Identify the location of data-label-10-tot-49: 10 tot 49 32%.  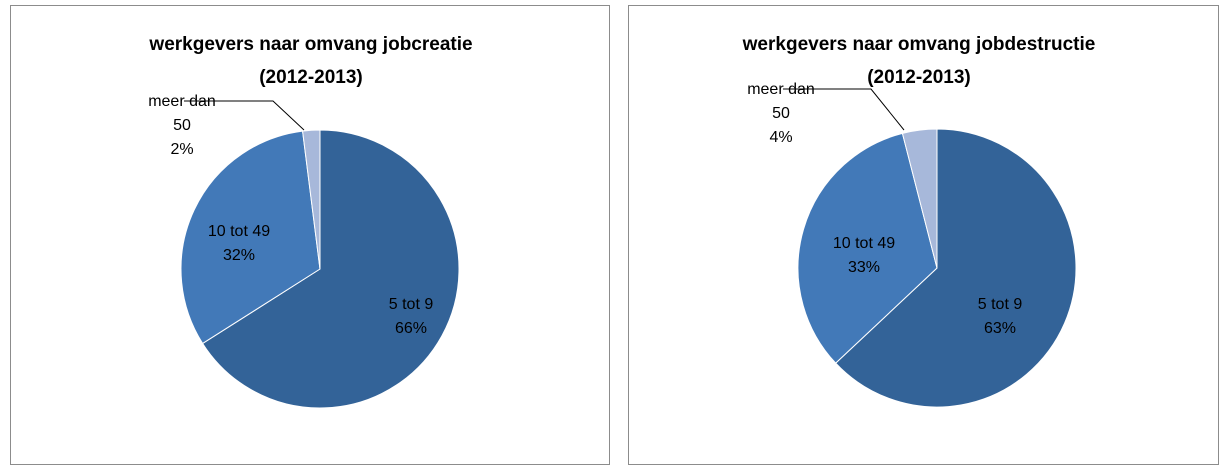
(239, 243).